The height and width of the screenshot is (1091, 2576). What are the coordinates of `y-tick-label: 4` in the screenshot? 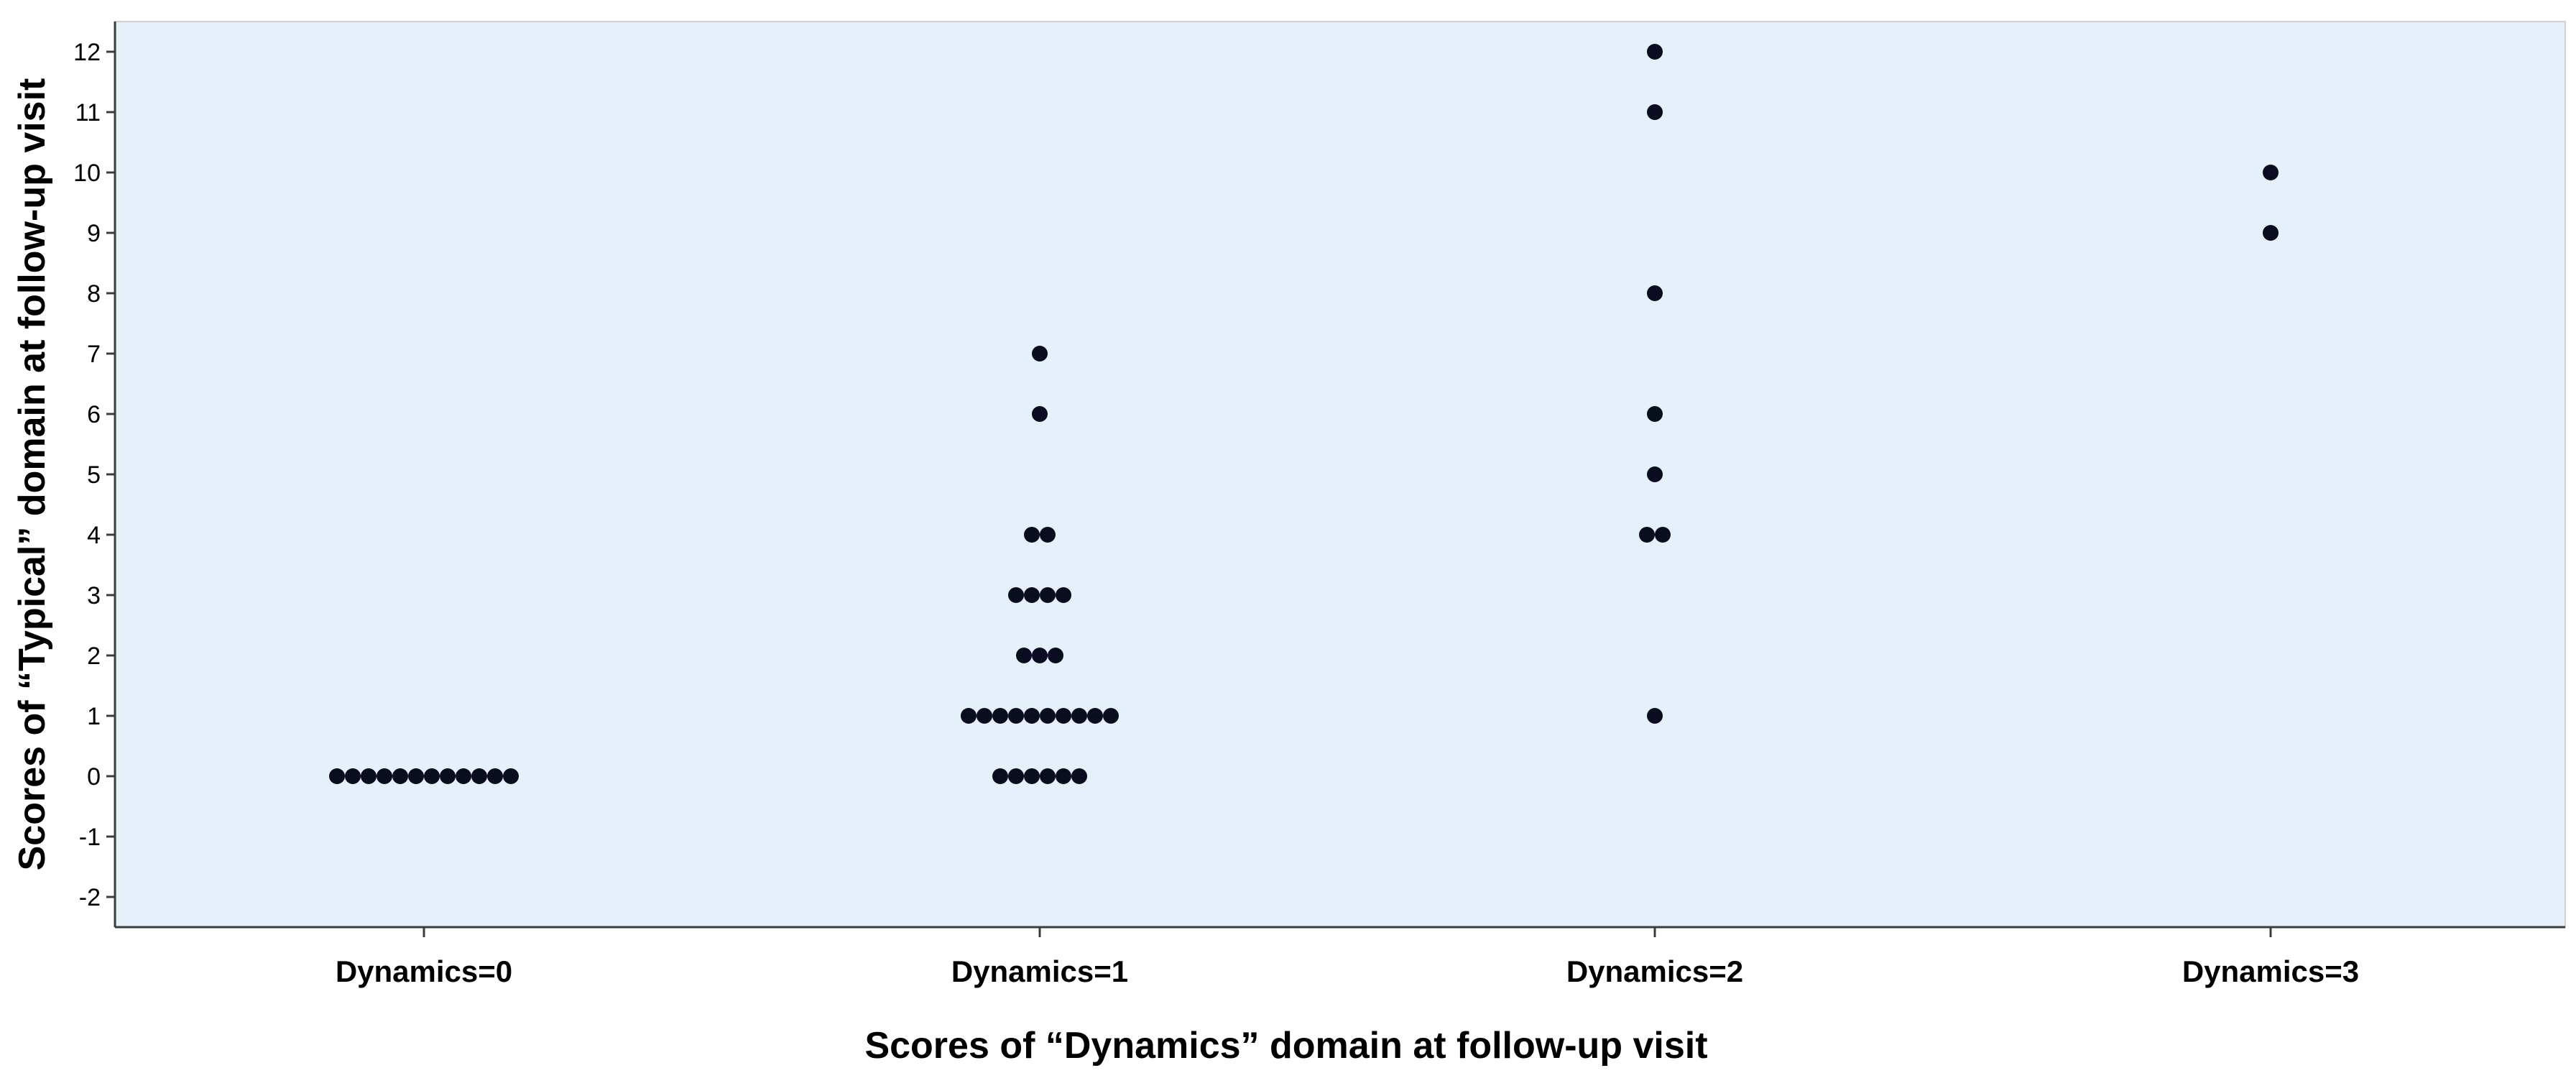 It's located at (94, 535).